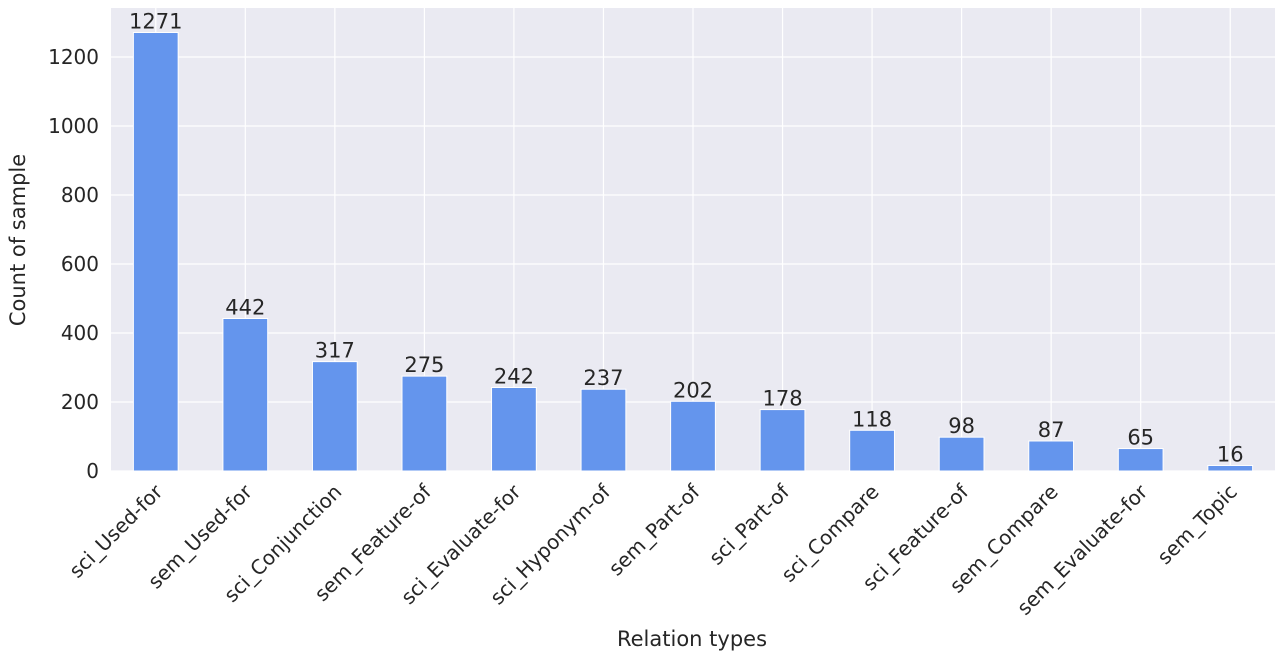 Image resolution: width=1282 pixels, height=670 pixels. Describe the element at coordinates (603, 378) in the screenshot. I see `data-label: 237` at that location.